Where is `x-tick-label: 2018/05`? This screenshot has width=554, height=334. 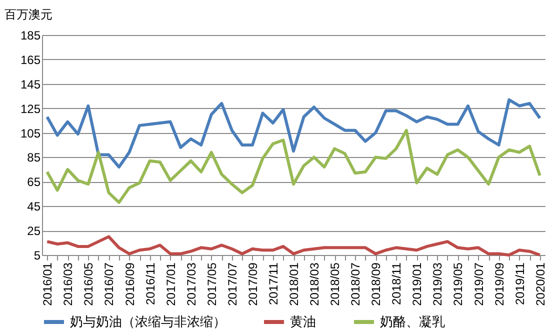 x-tick-label: 2018/05 is located at coordinates (335, 284).